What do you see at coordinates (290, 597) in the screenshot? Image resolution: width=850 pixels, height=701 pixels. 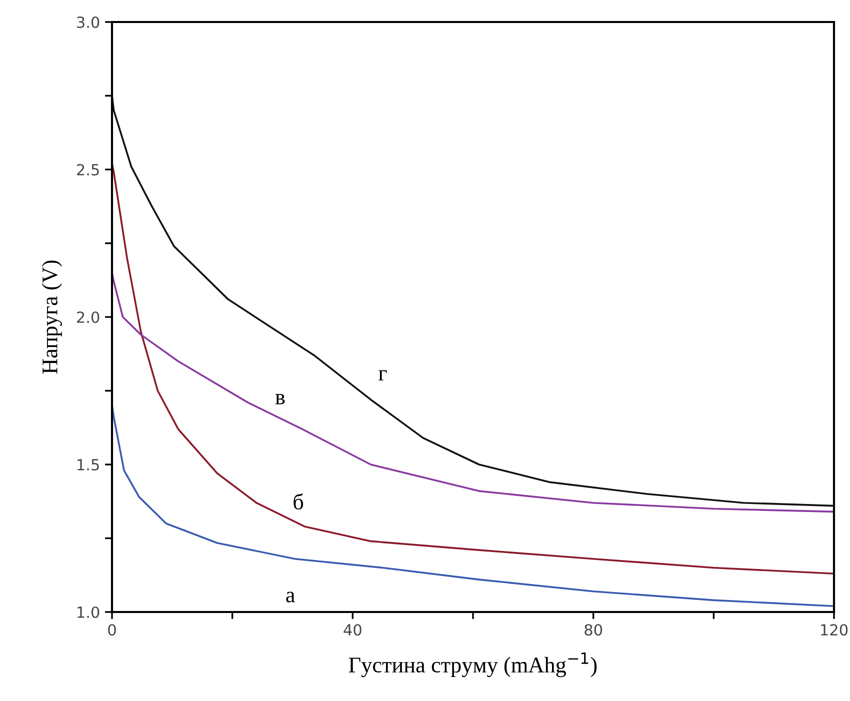 I see `series-label: а` at bounding box center [290, 597].